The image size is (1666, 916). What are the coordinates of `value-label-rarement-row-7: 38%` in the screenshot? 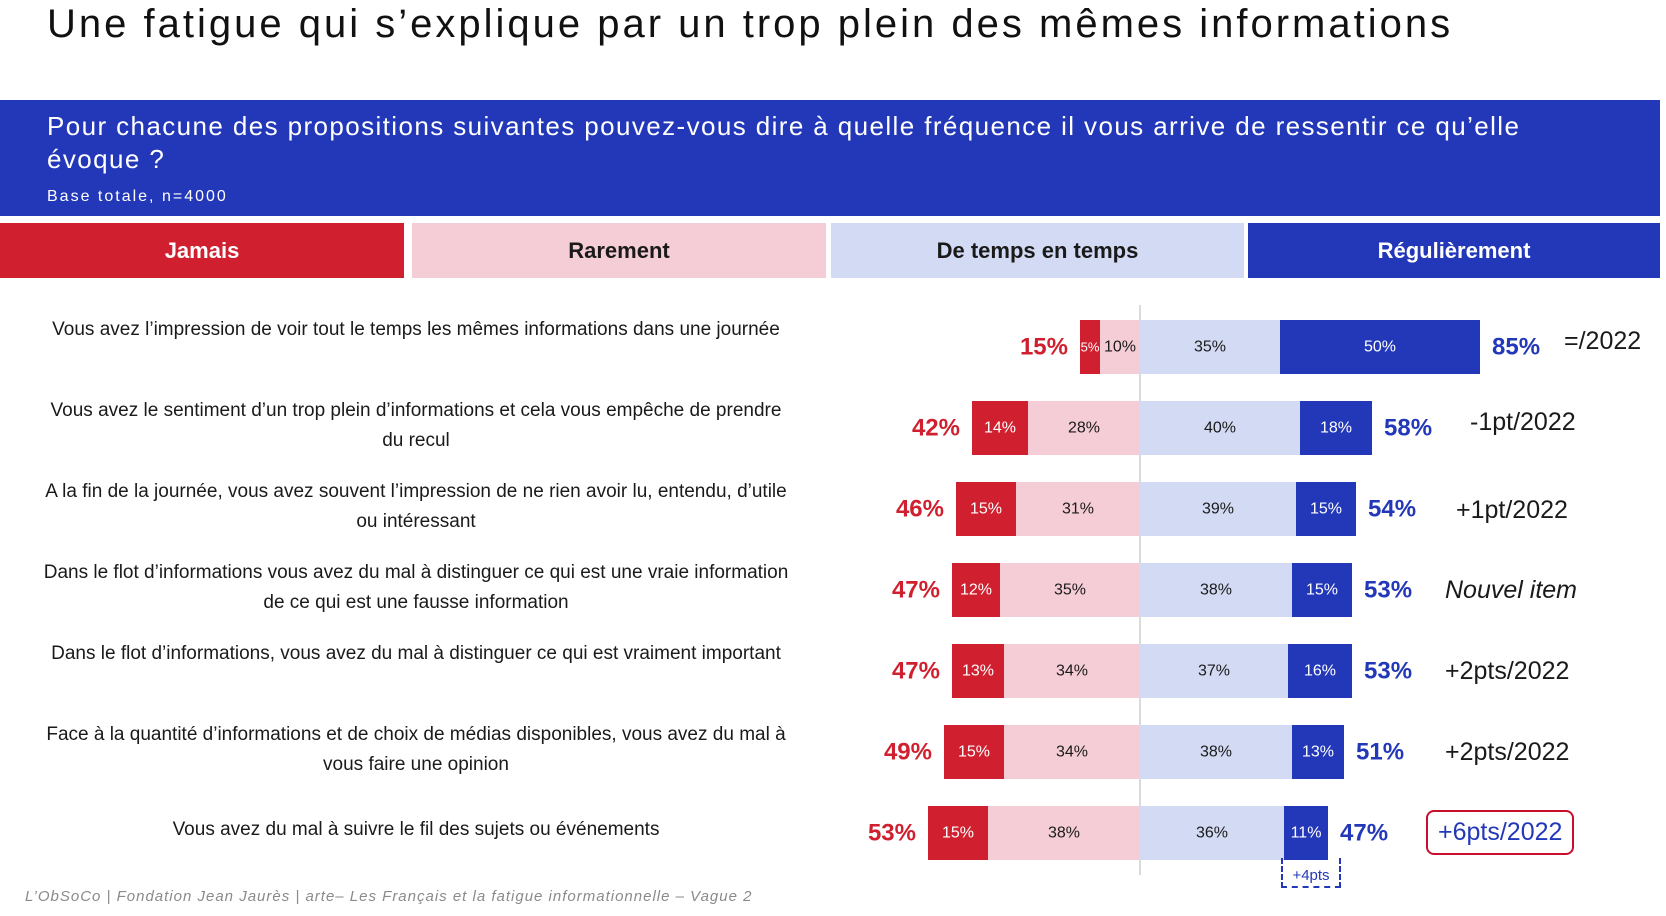 It's located at (1064, 833).